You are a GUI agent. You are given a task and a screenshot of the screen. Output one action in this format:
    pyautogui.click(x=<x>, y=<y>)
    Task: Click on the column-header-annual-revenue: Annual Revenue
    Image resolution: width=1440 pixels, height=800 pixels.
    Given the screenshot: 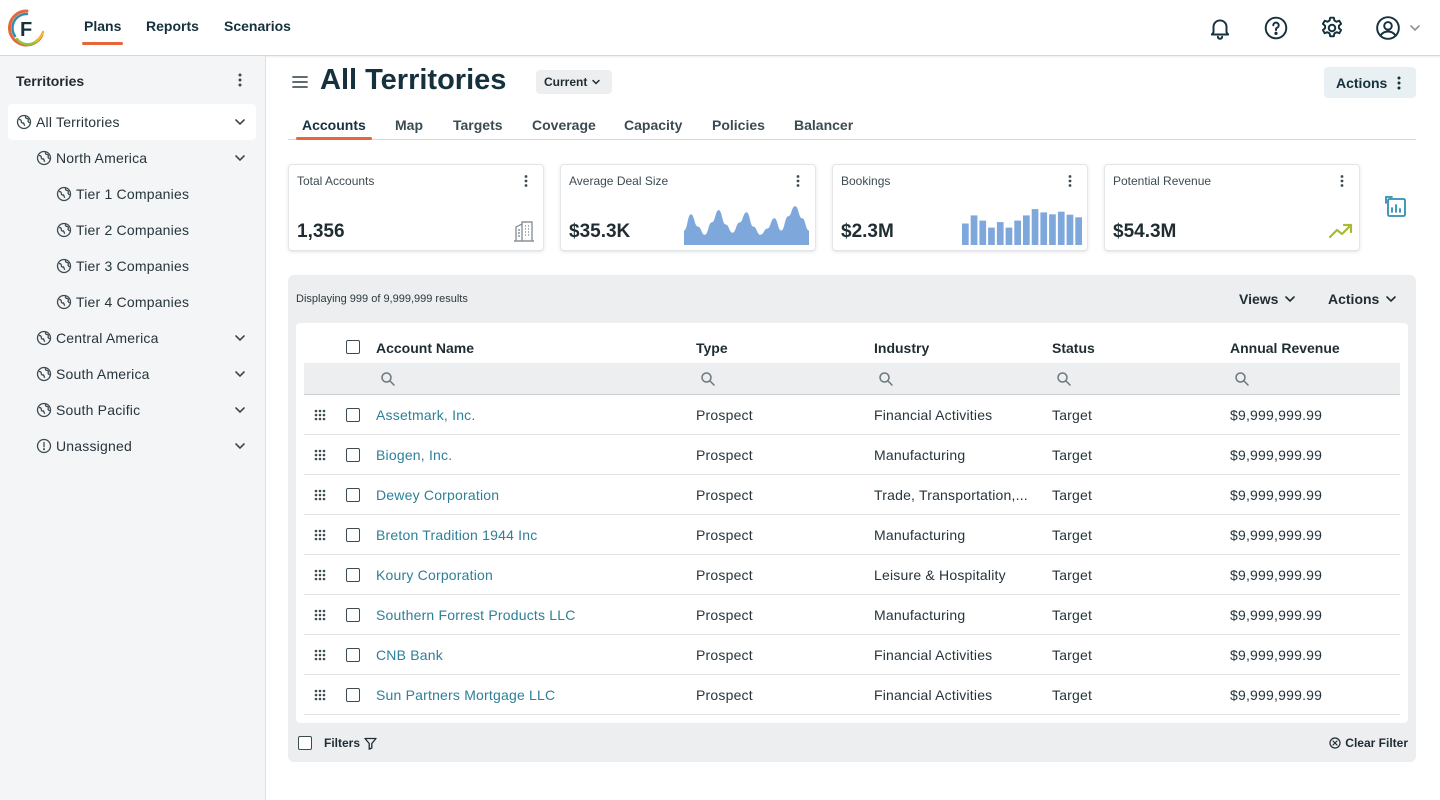 What is the action you would take?
    pyautogui.click(x=1285, y=348)
    